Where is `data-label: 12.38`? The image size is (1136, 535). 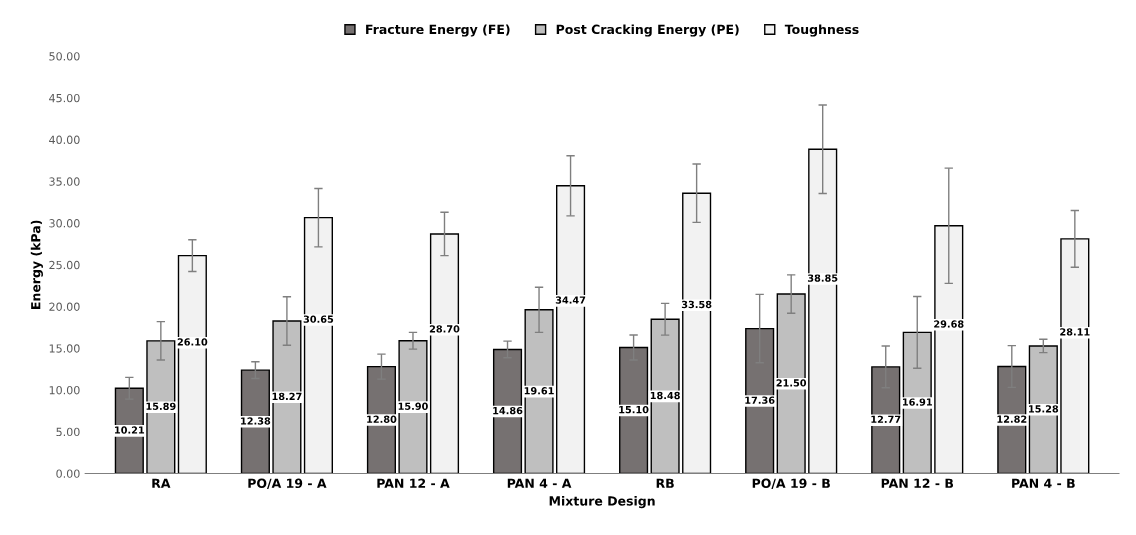 data-label: 12.38 is located at coordinates (256, 421).